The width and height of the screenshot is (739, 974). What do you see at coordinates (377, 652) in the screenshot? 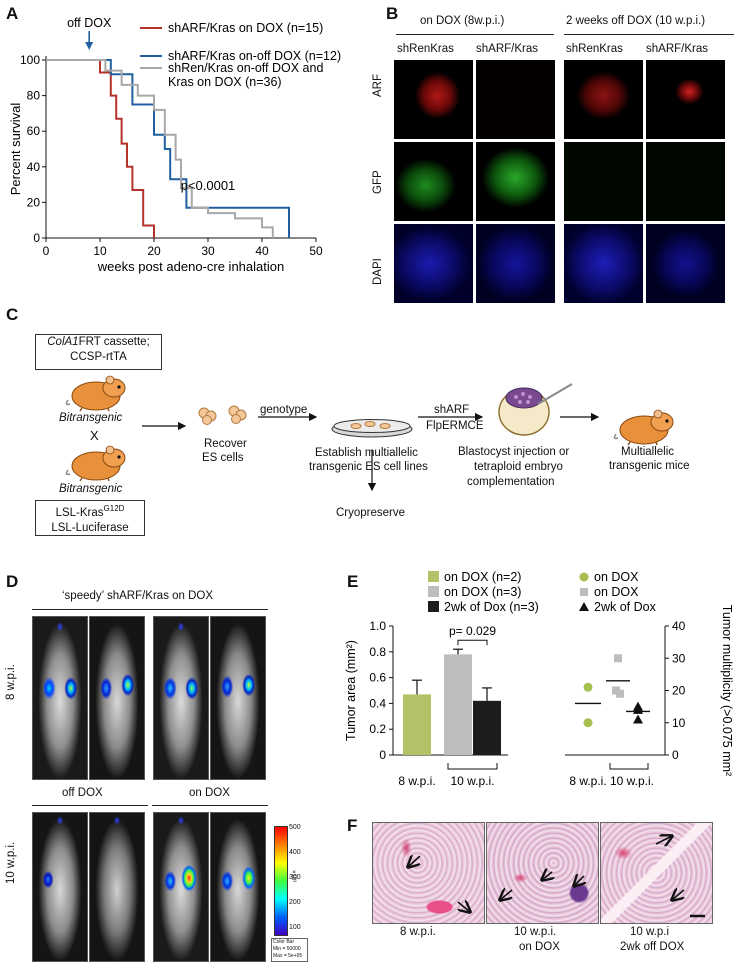
I see `y-tick-label: 0.8` at bounding box center [377, 652].